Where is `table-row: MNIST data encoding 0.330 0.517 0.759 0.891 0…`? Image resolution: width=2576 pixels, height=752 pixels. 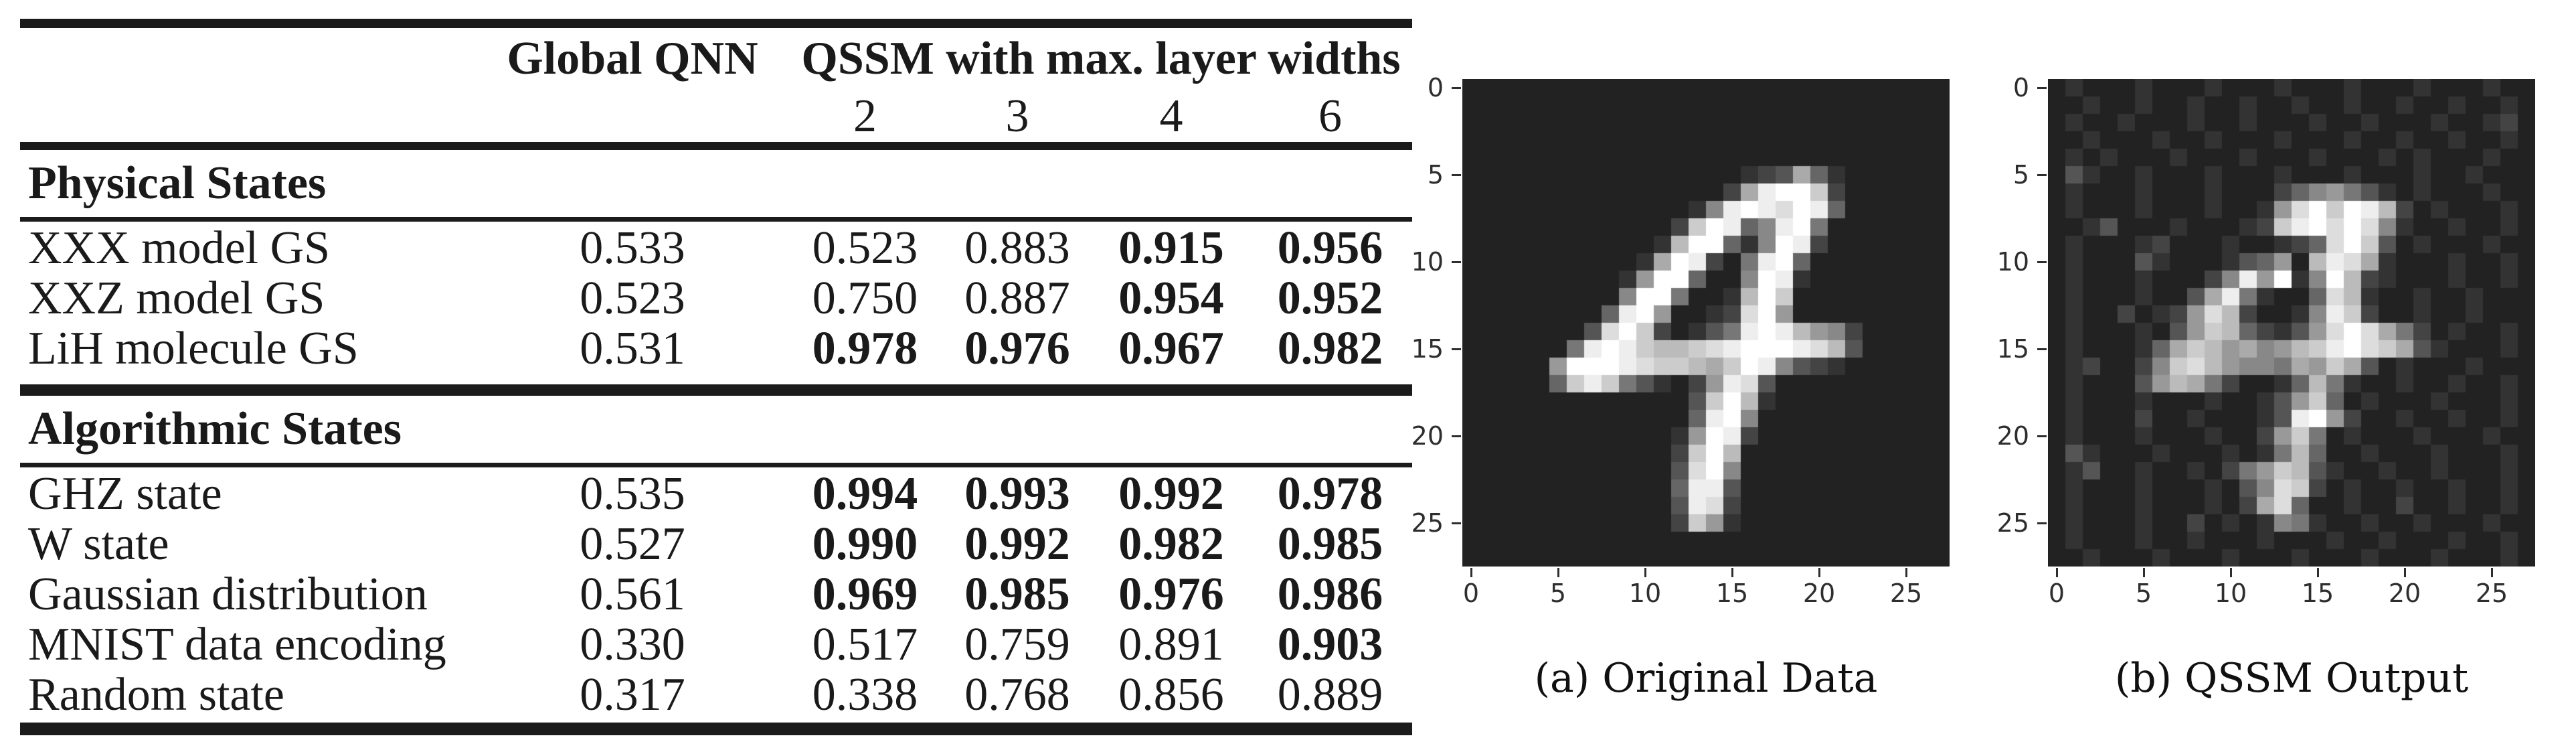 table-row: MNIST data encoding 0.330 0.517 0.759 0.891 0… is located at coordinates (716, 644).